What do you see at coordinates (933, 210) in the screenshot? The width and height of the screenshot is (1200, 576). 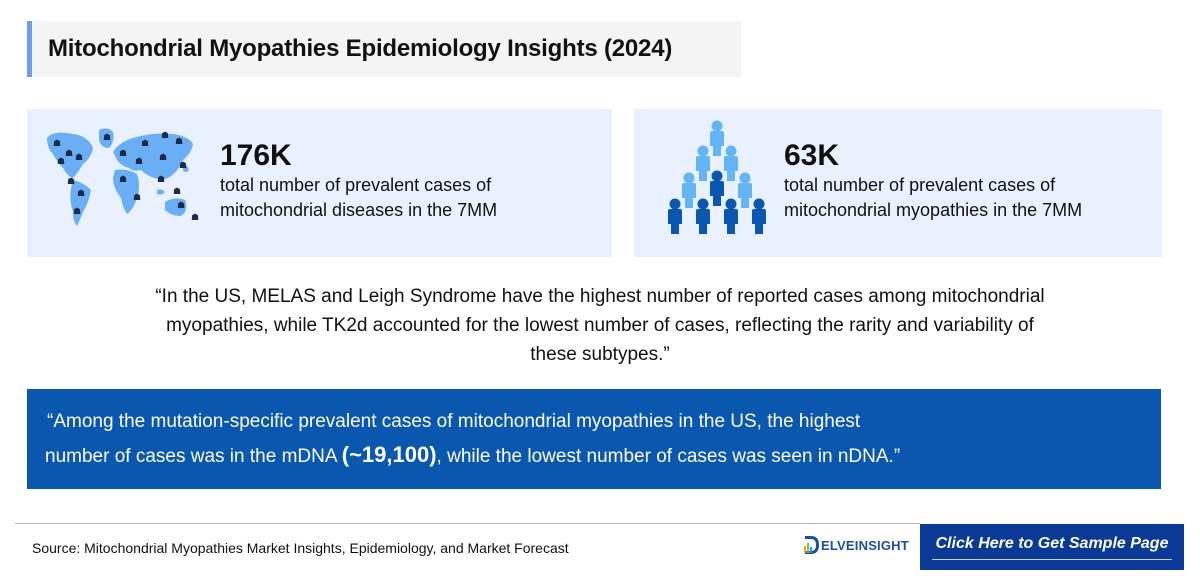 I see `stat-desc-line2: mitochondrial myopathies in the 7MM` at bounding box center [933, 210].